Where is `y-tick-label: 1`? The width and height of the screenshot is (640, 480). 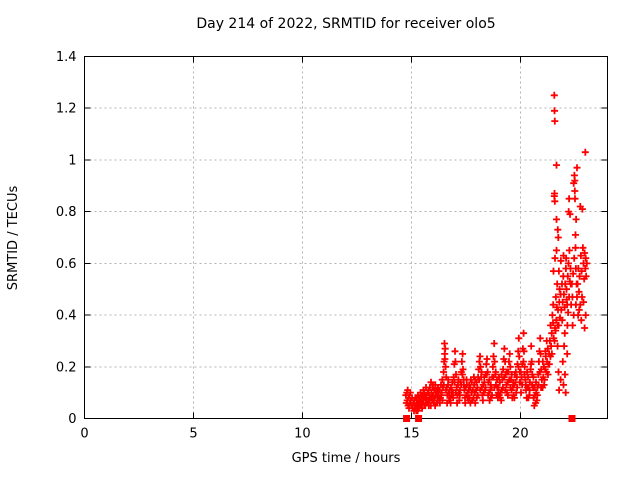 y-tick-label: 1 is located at coordinates (72, 160).